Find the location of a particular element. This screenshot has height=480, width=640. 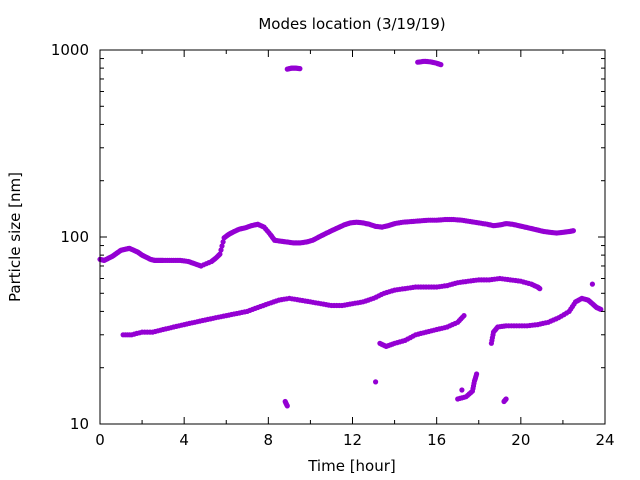

x-axis-label: Time [hour] is located at coordinates (351, 466).